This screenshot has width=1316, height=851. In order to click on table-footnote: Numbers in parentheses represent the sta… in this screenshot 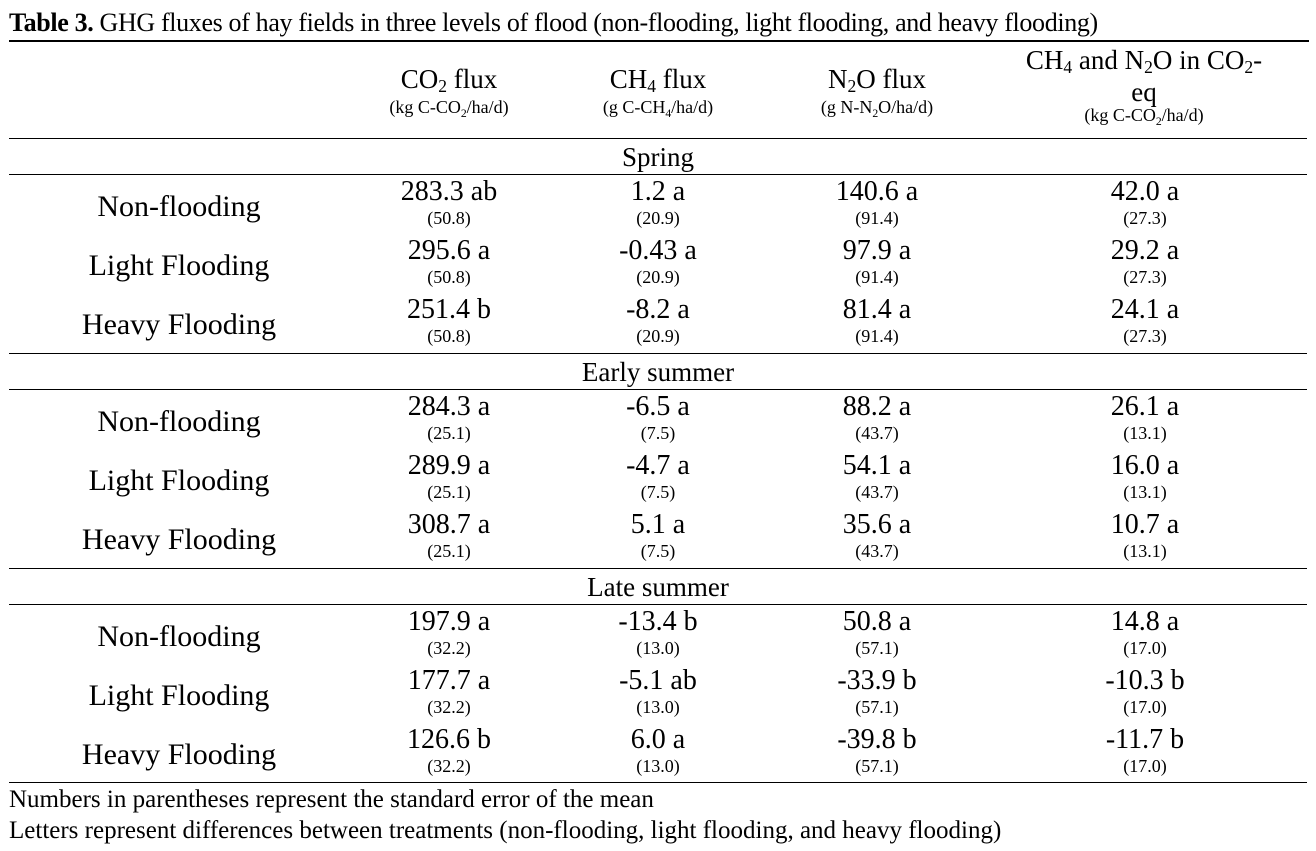, I will do `click(331, 799)`.